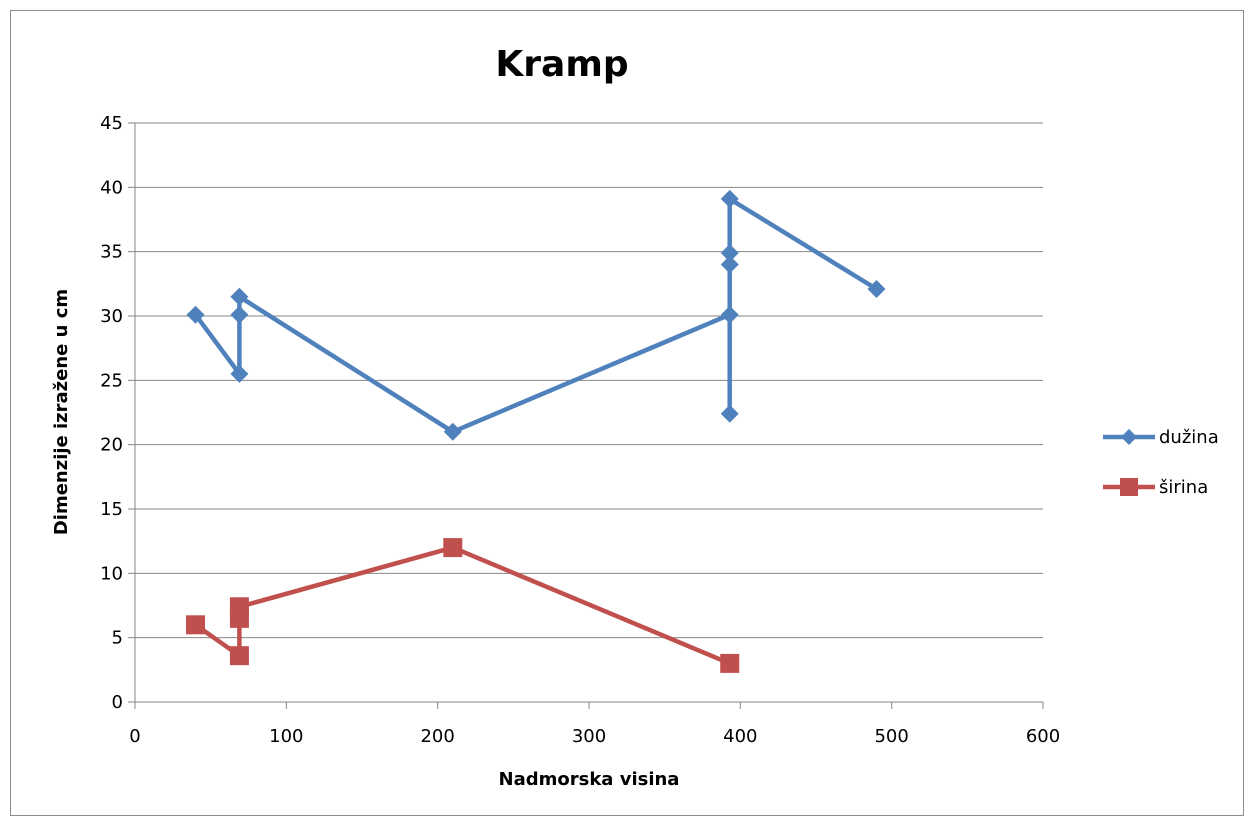 Image resolution: width=1248 pixels, height=821 pixels. Describe the element at coordinates (117, 702) in the screenshot. I see `y-tick-label: 0` at that location.